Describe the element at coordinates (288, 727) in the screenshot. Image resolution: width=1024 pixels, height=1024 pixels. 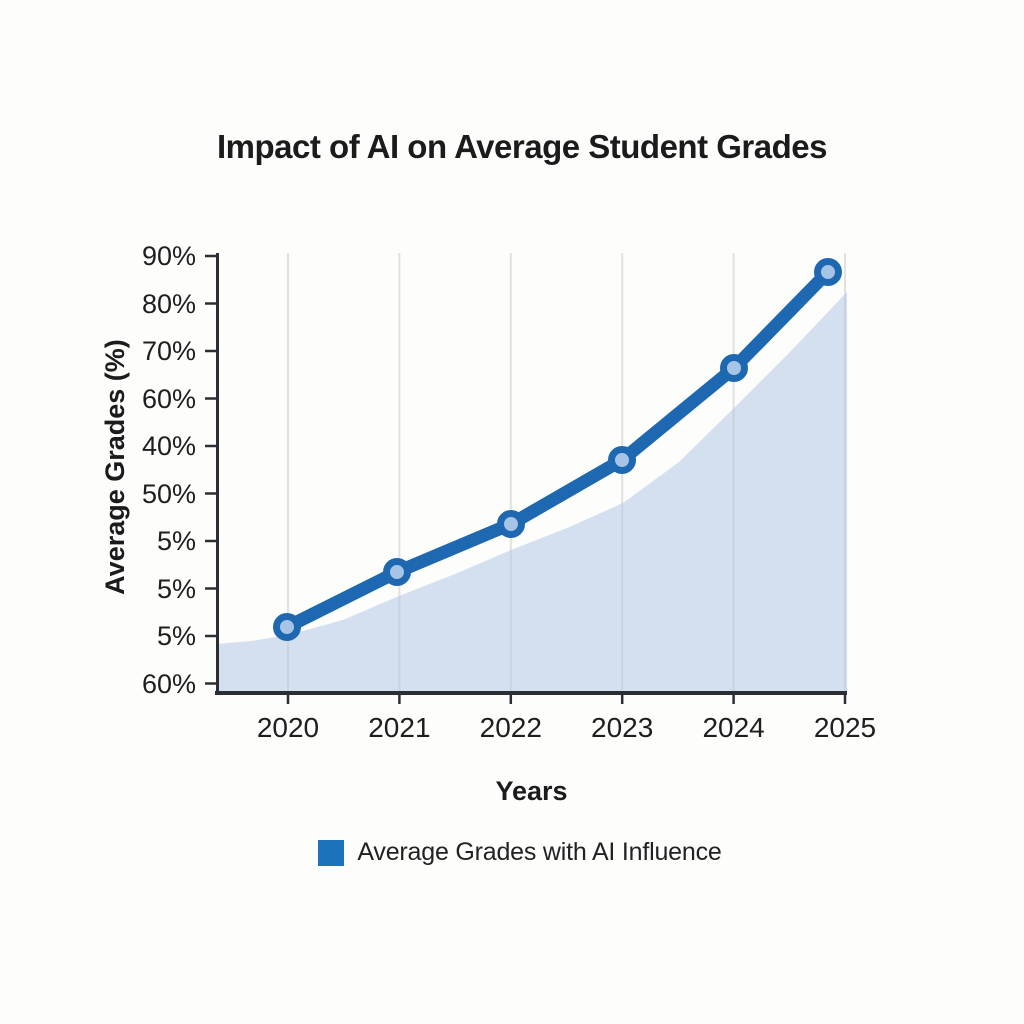
I see `x-tick-label: 2020` at that location.